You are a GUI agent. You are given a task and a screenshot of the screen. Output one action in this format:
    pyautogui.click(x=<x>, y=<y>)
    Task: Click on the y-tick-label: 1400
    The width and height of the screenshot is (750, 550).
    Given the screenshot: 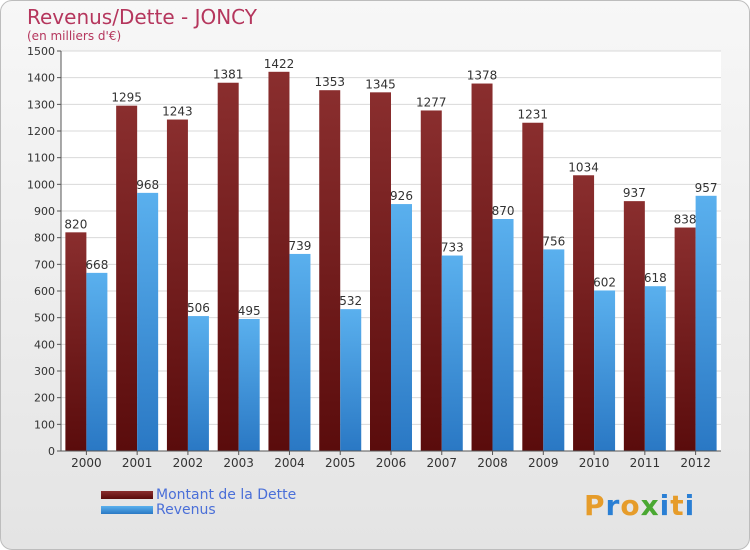 What is the action you would take?
    pyautogui.click(x=41, y=78)
    